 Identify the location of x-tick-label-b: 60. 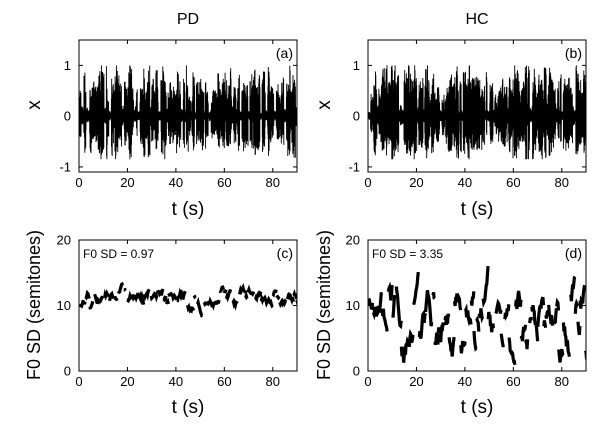
(513, 182).